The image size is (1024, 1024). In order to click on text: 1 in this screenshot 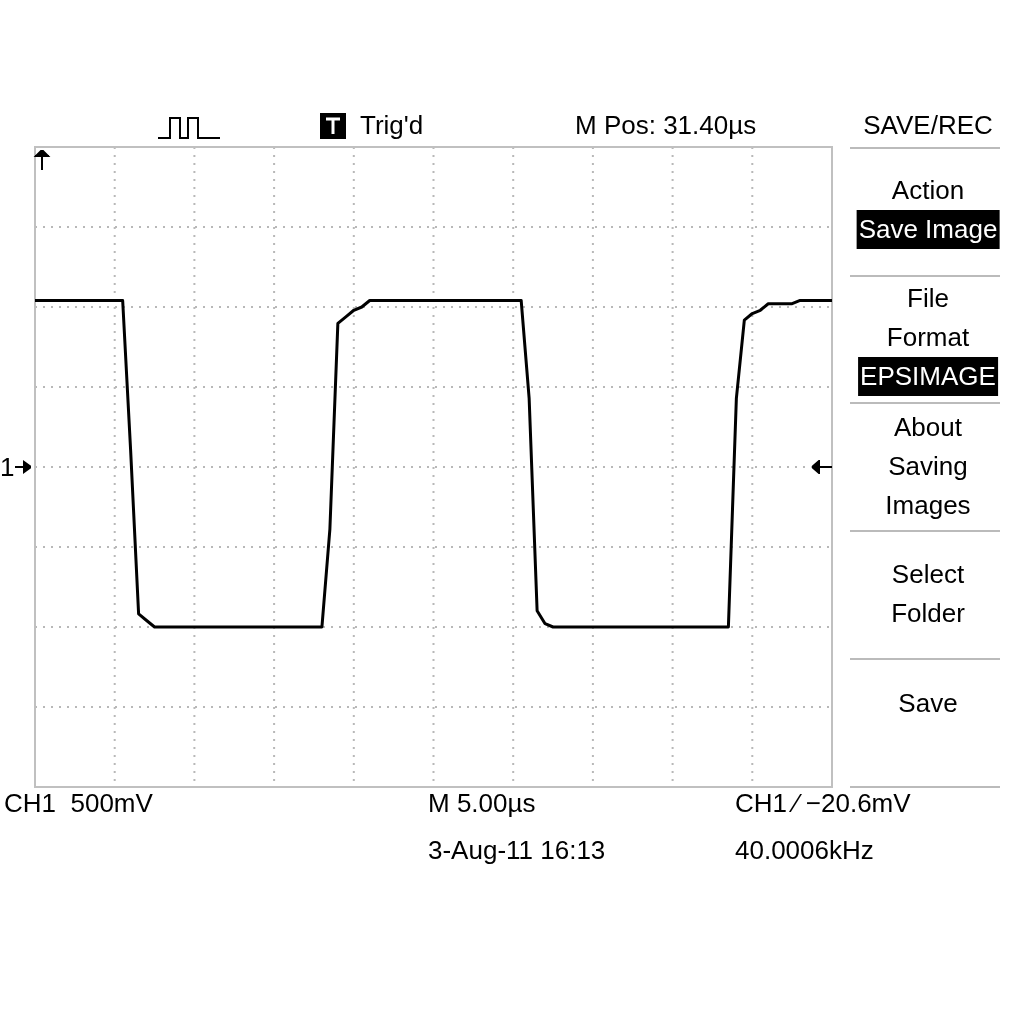, I will do `click(7, 467)`.